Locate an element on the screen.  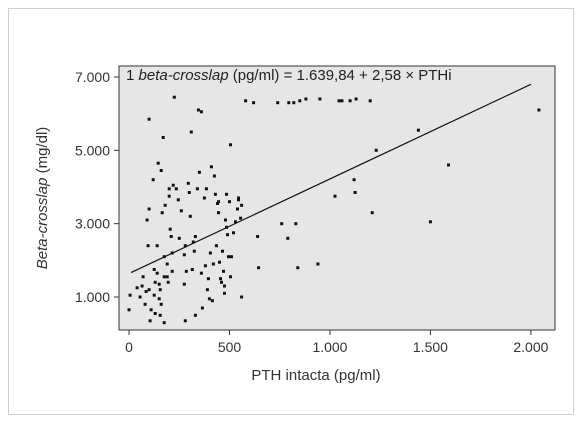
y-axis-title: Beta-crosslap (mg/dl) is located at coordinates (42, 198).